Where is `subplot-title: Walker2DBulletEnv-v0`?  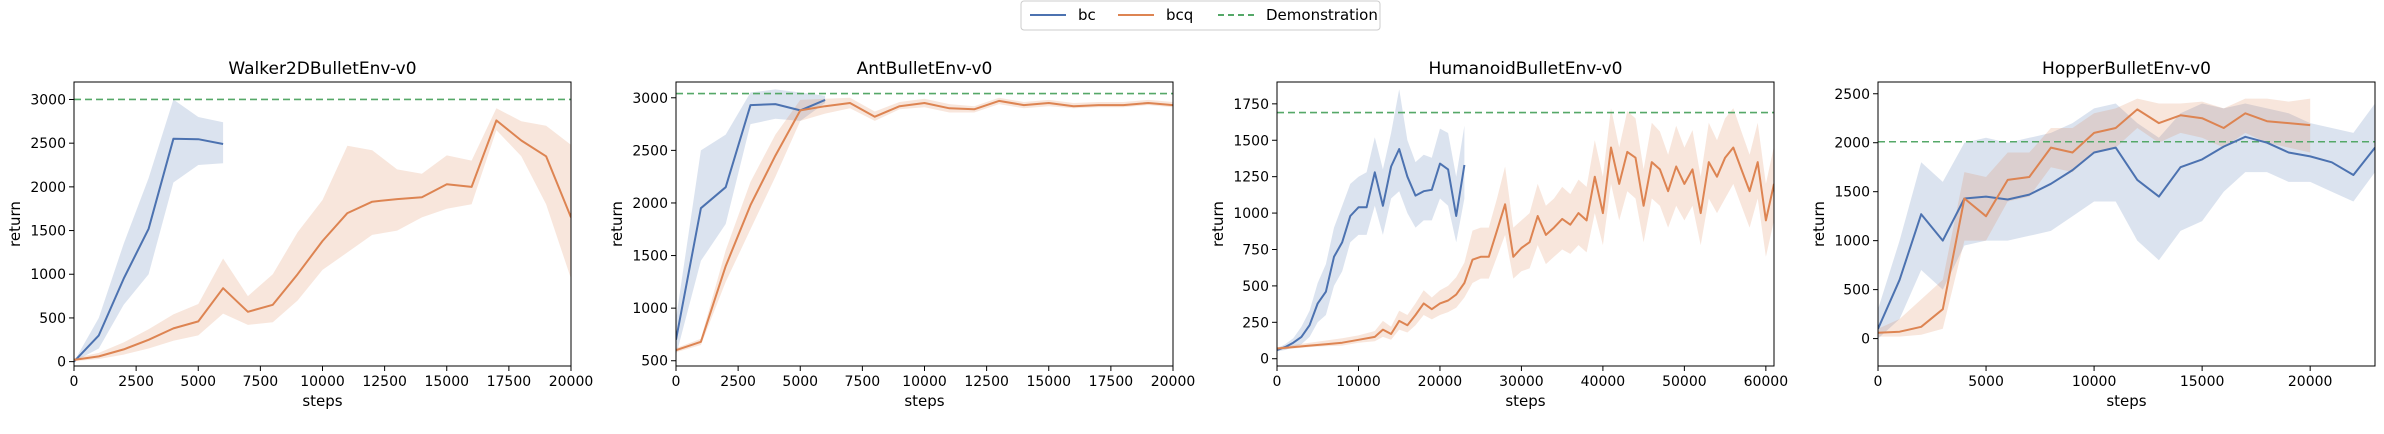 subplot-title: Walker2DBulletEnv-v0 is located at coordinates (322, 69).